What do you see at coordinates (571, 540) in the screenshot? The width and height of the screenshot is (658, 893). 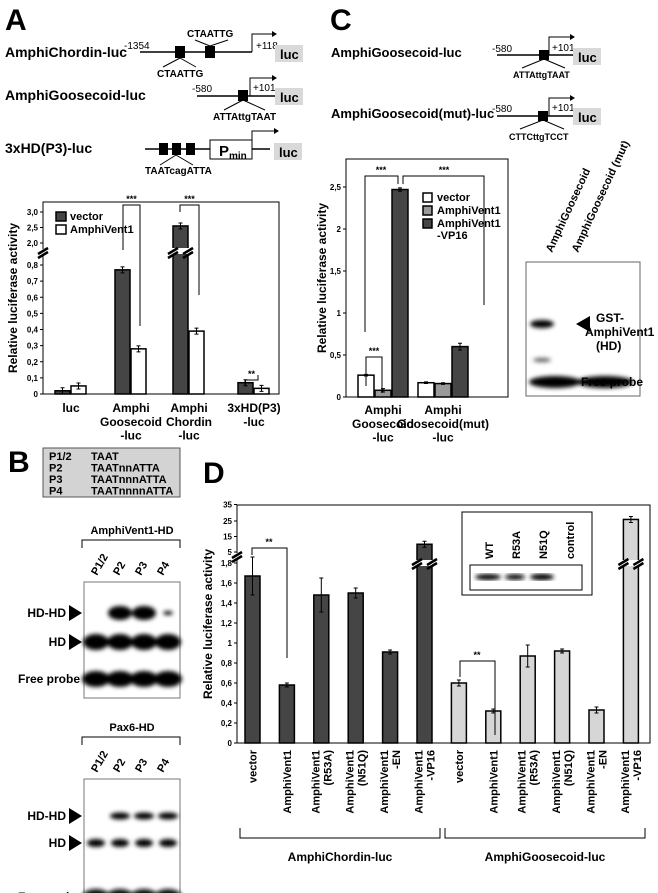 I see `lane-label: control` at bounding box center [571, 540].